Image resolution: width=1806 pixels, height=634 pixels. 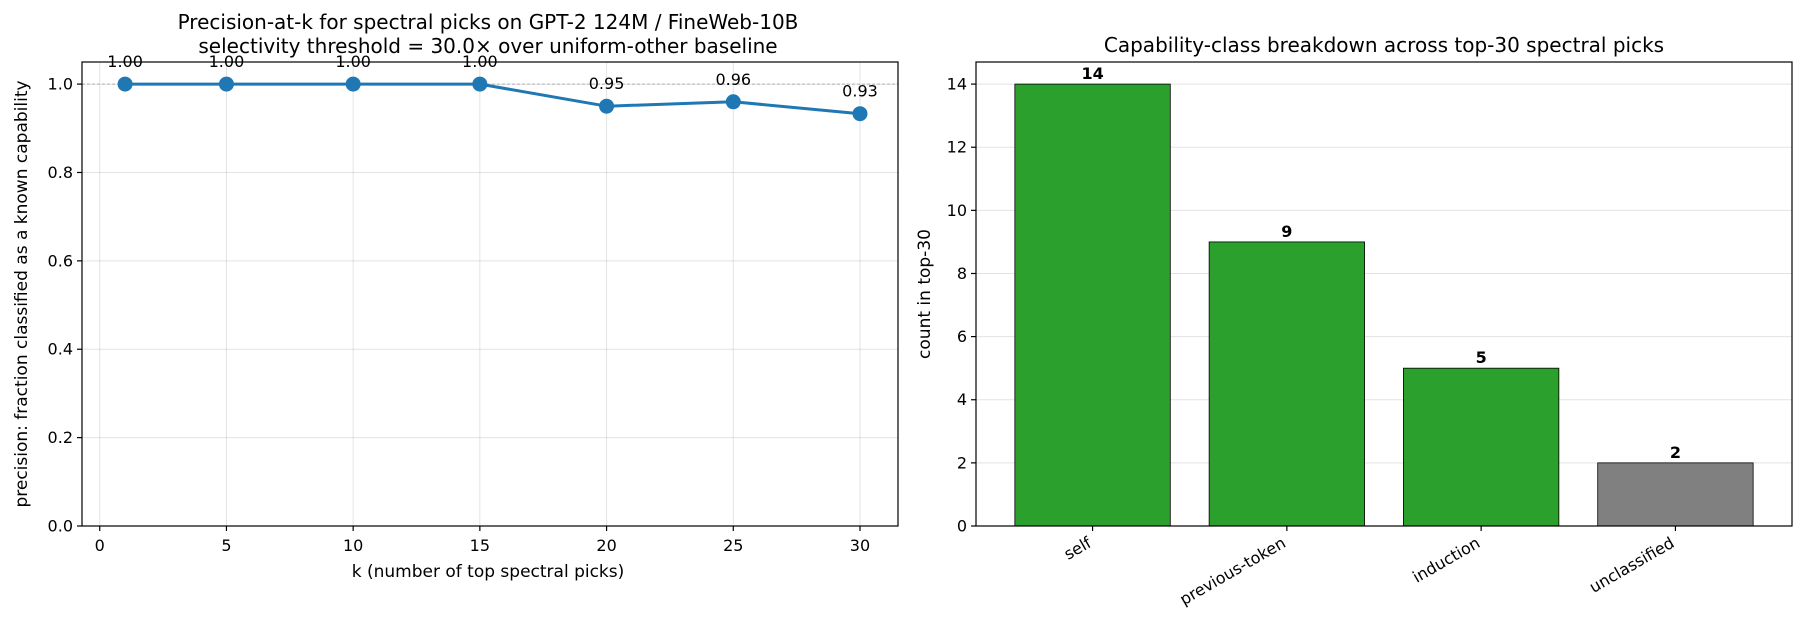 I want to click on x-tick-label: 10, so click(x=353, y=545).